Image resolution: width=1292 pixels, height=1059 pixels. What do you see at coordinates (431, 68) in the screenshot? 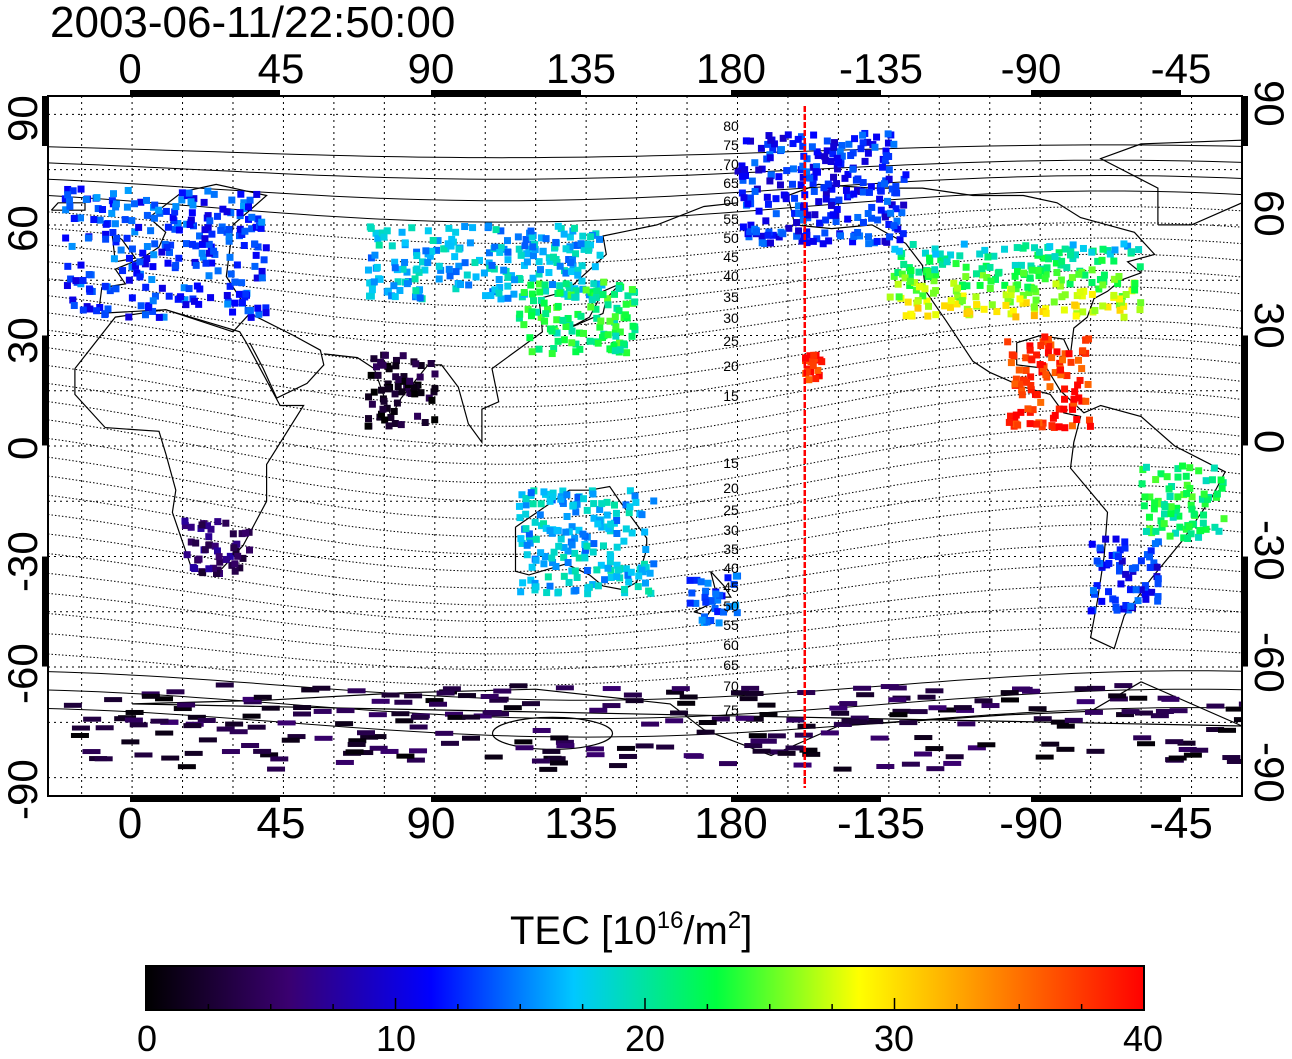
I see `x-tick-top: 90` at bounding box center [431, 68].